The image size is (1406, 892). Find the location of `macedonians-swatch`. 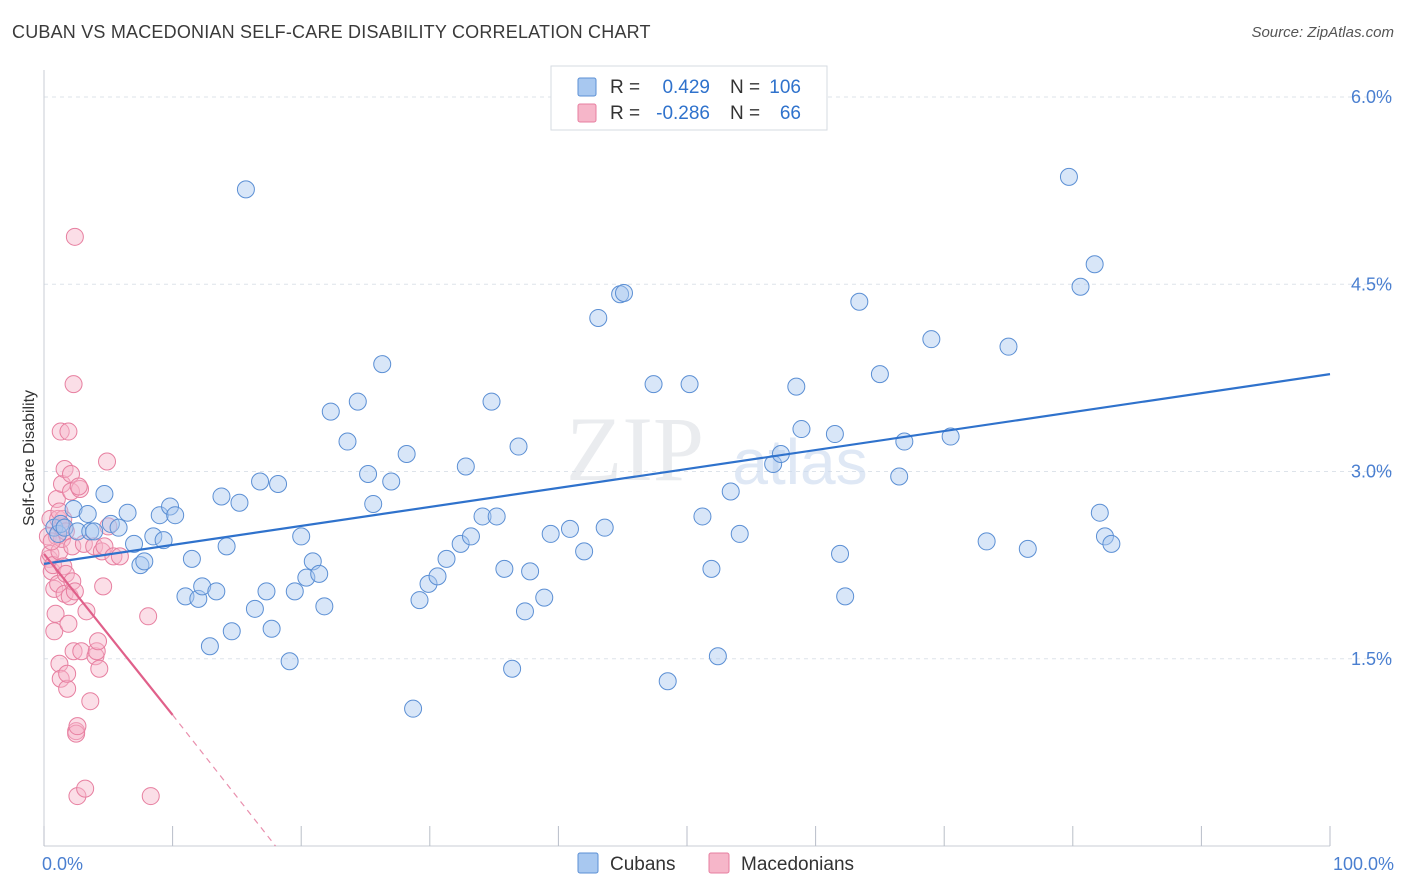

macedonians-swatch is located at coordinates (587, 113).